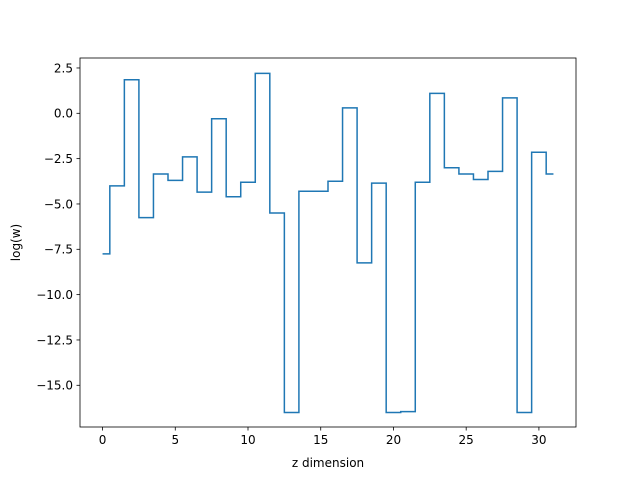  Describe the element at coordinates (466, 440) in the screenshot. I see `x-tick-label: 25` at that location.